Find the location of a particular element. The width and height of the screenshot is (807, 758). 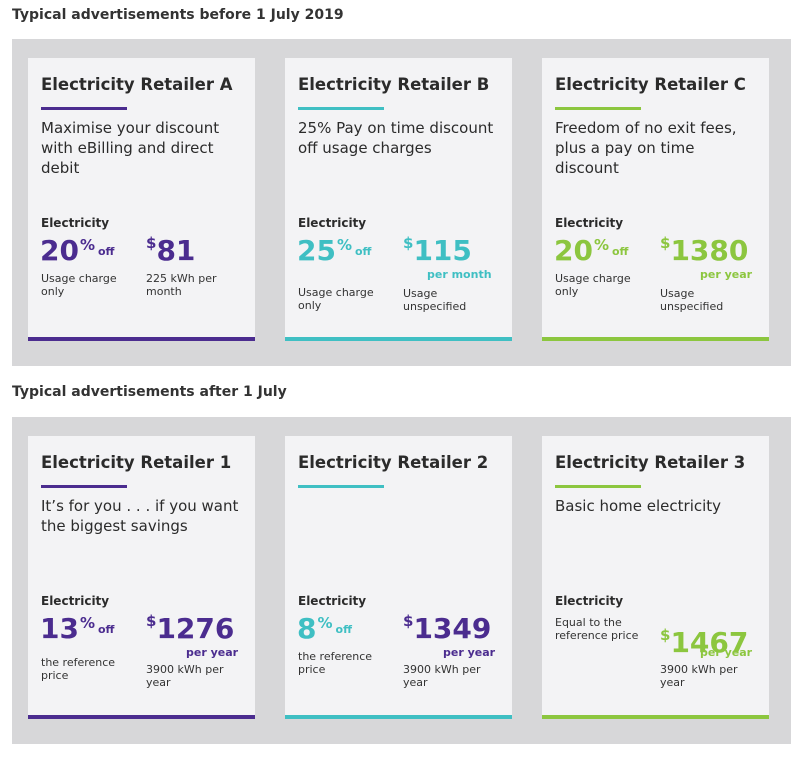

price-value: $1349 is located at coordinates (447, 628).